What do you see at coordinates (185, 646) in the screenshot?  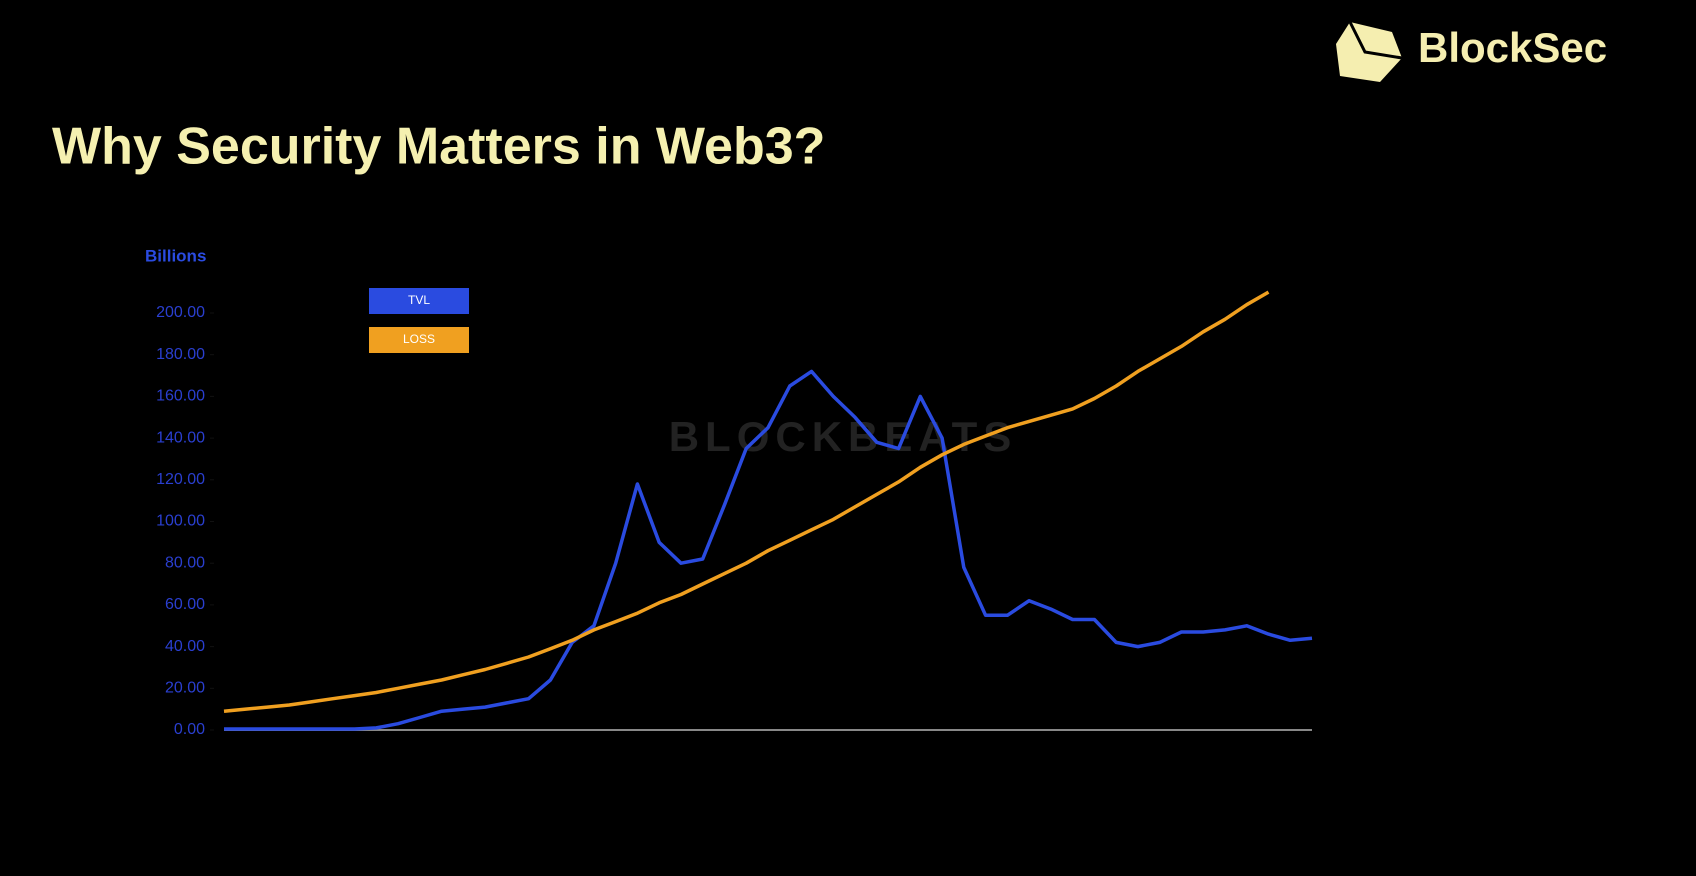 I see `y-tick-label: 40.00` at bounding box center [185, 646].